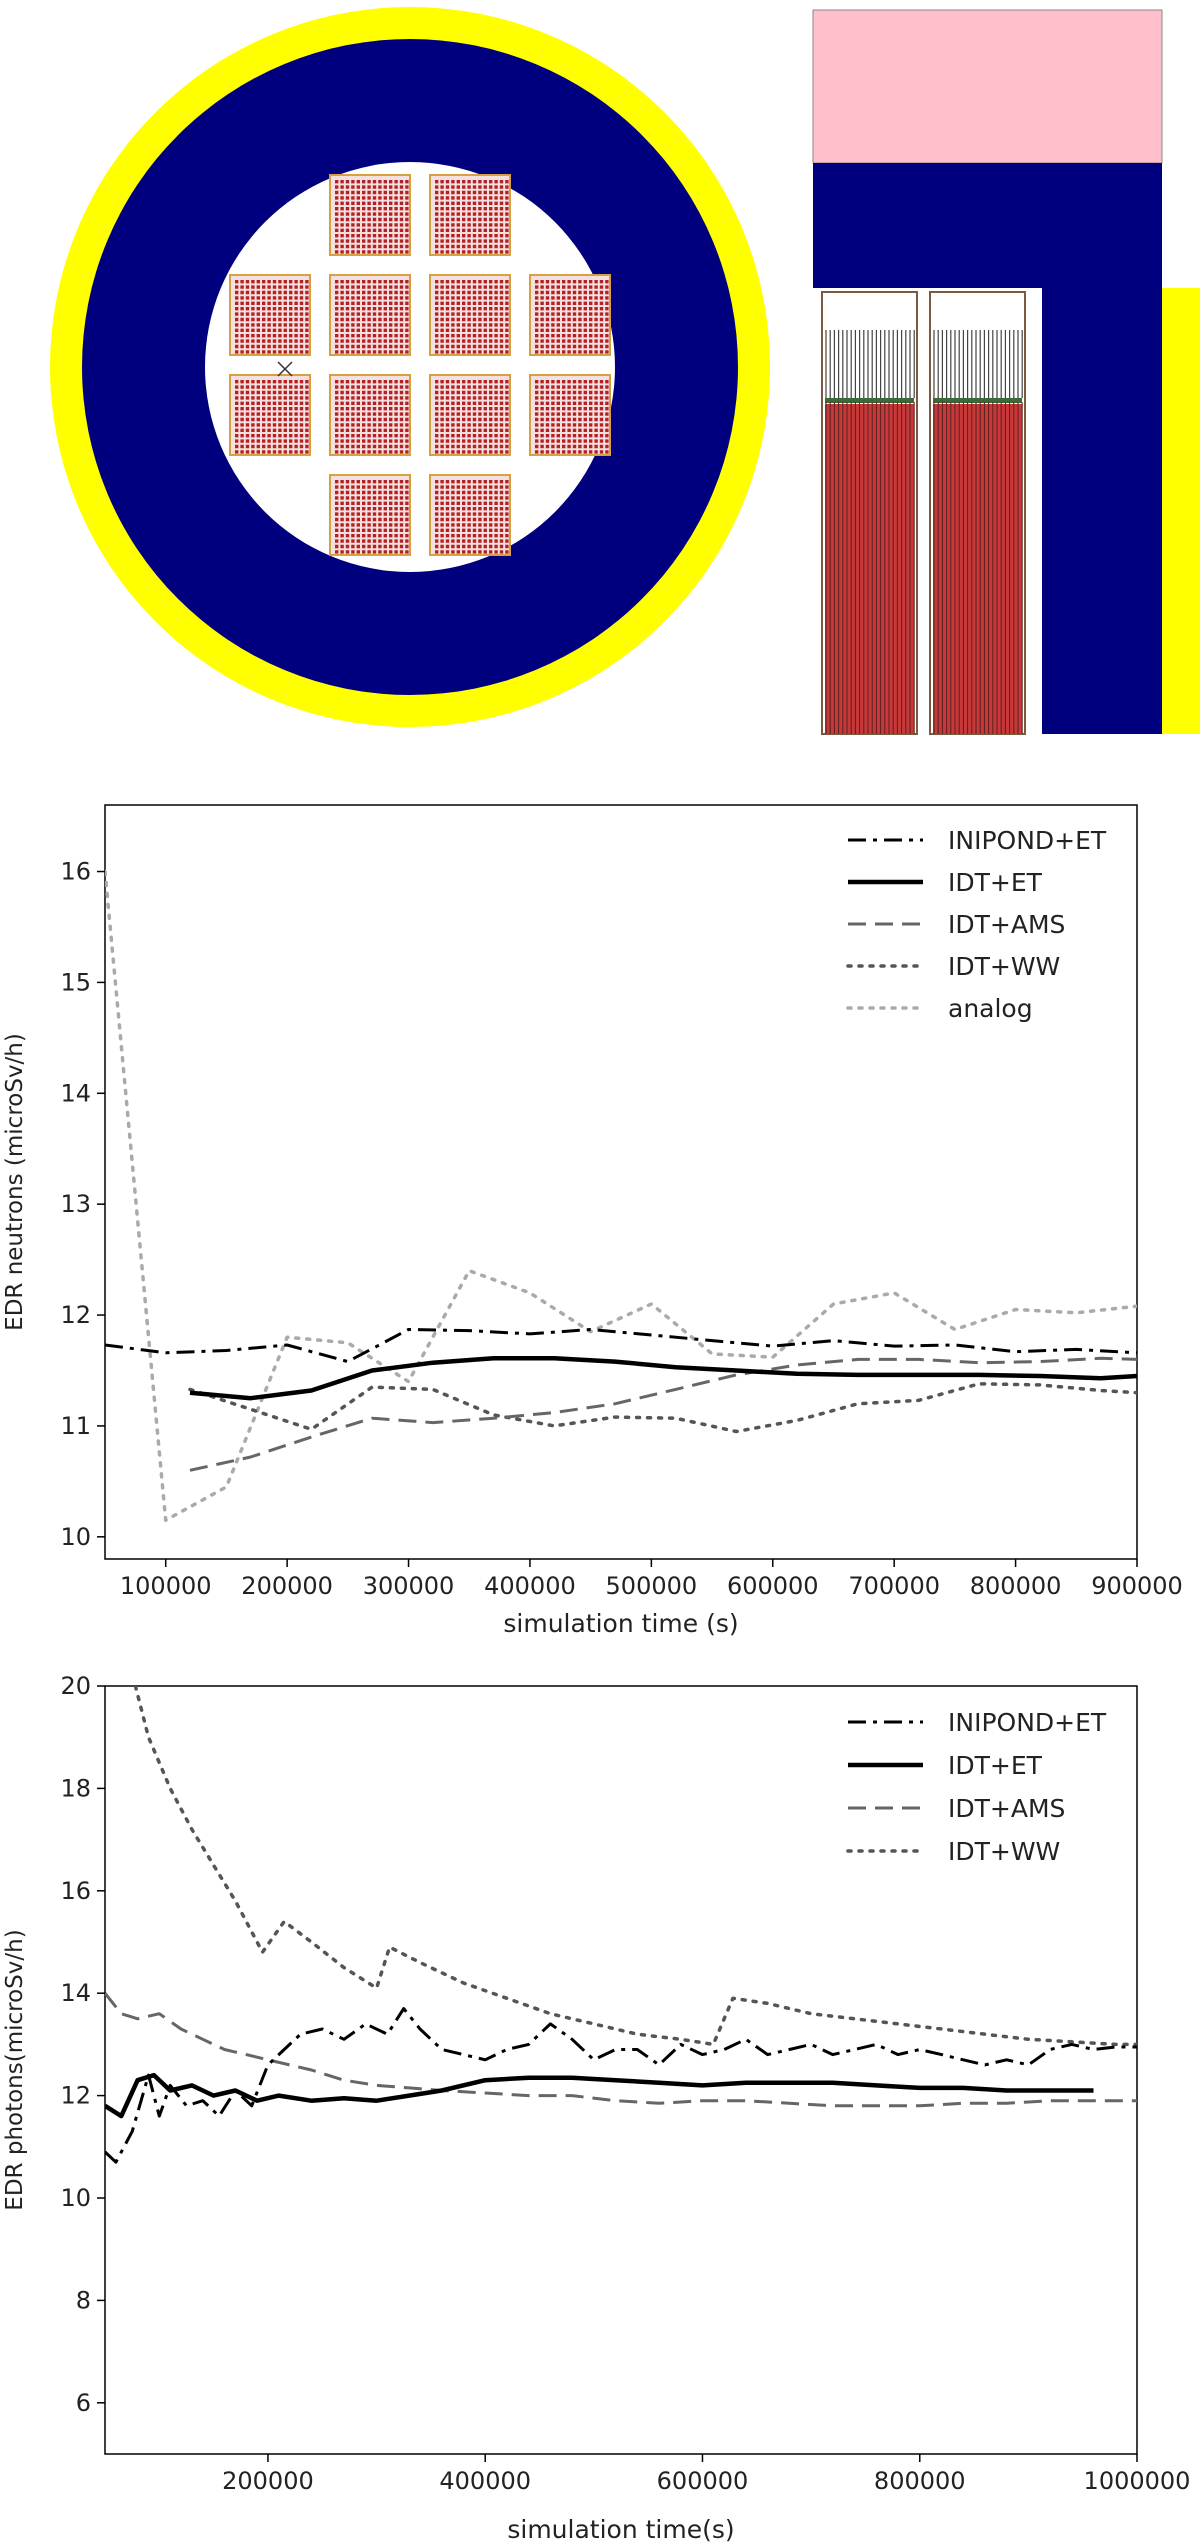 The height and width of the screenshot is (2543, 1200). Describe the element at coordinates (285, 369) in the screenshot. I see `cross-marker` at that location.